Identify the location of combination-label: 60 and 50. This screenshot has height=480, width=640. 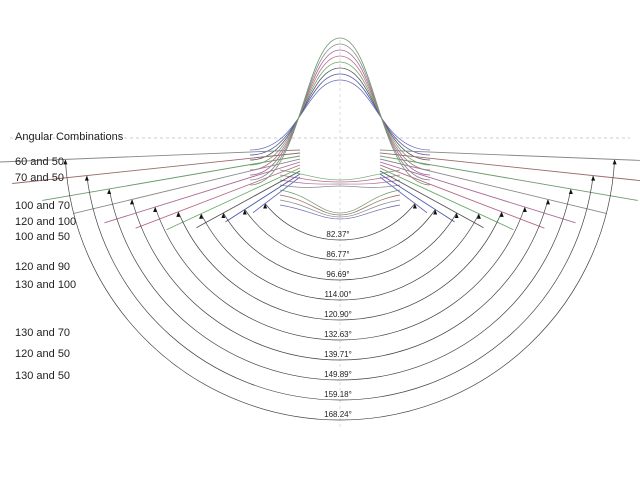
(39, 162).